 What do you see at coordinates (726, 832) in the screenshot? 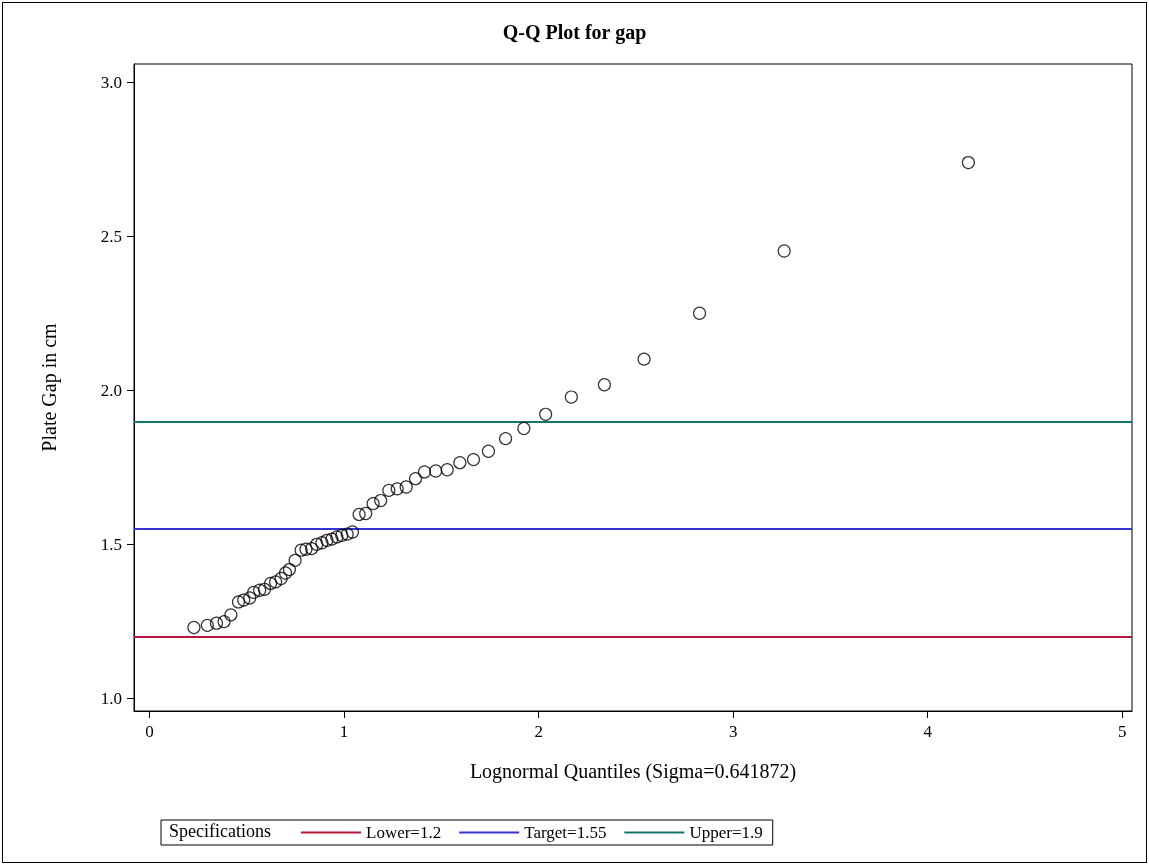
I see `legend-label: Upper=1.9` at bounding box center [726, 832].